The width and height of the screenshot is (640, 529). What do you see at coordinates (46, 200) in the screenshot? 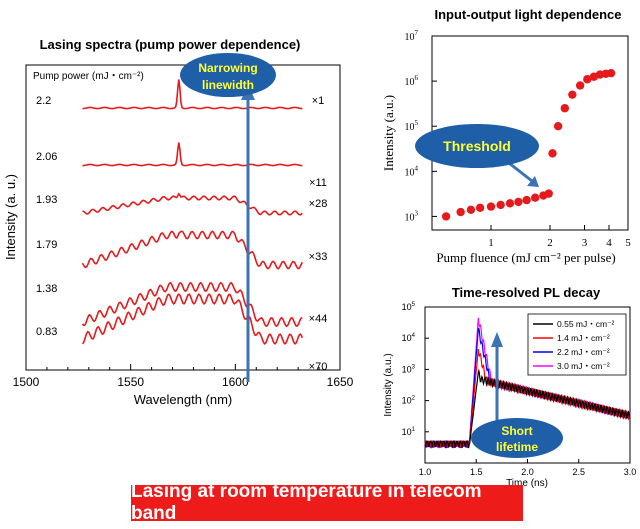
I see `pump-power-label: 1.93` at bounding box center [46, 200].